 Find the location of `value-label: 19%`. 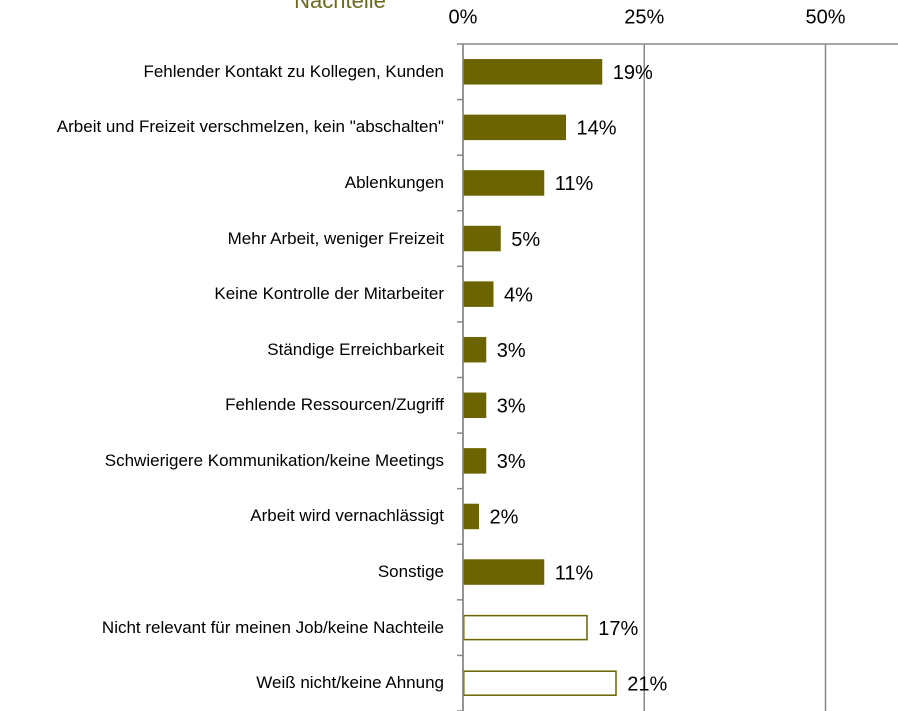

value-label: 19% is located at coordinates (633, 73).